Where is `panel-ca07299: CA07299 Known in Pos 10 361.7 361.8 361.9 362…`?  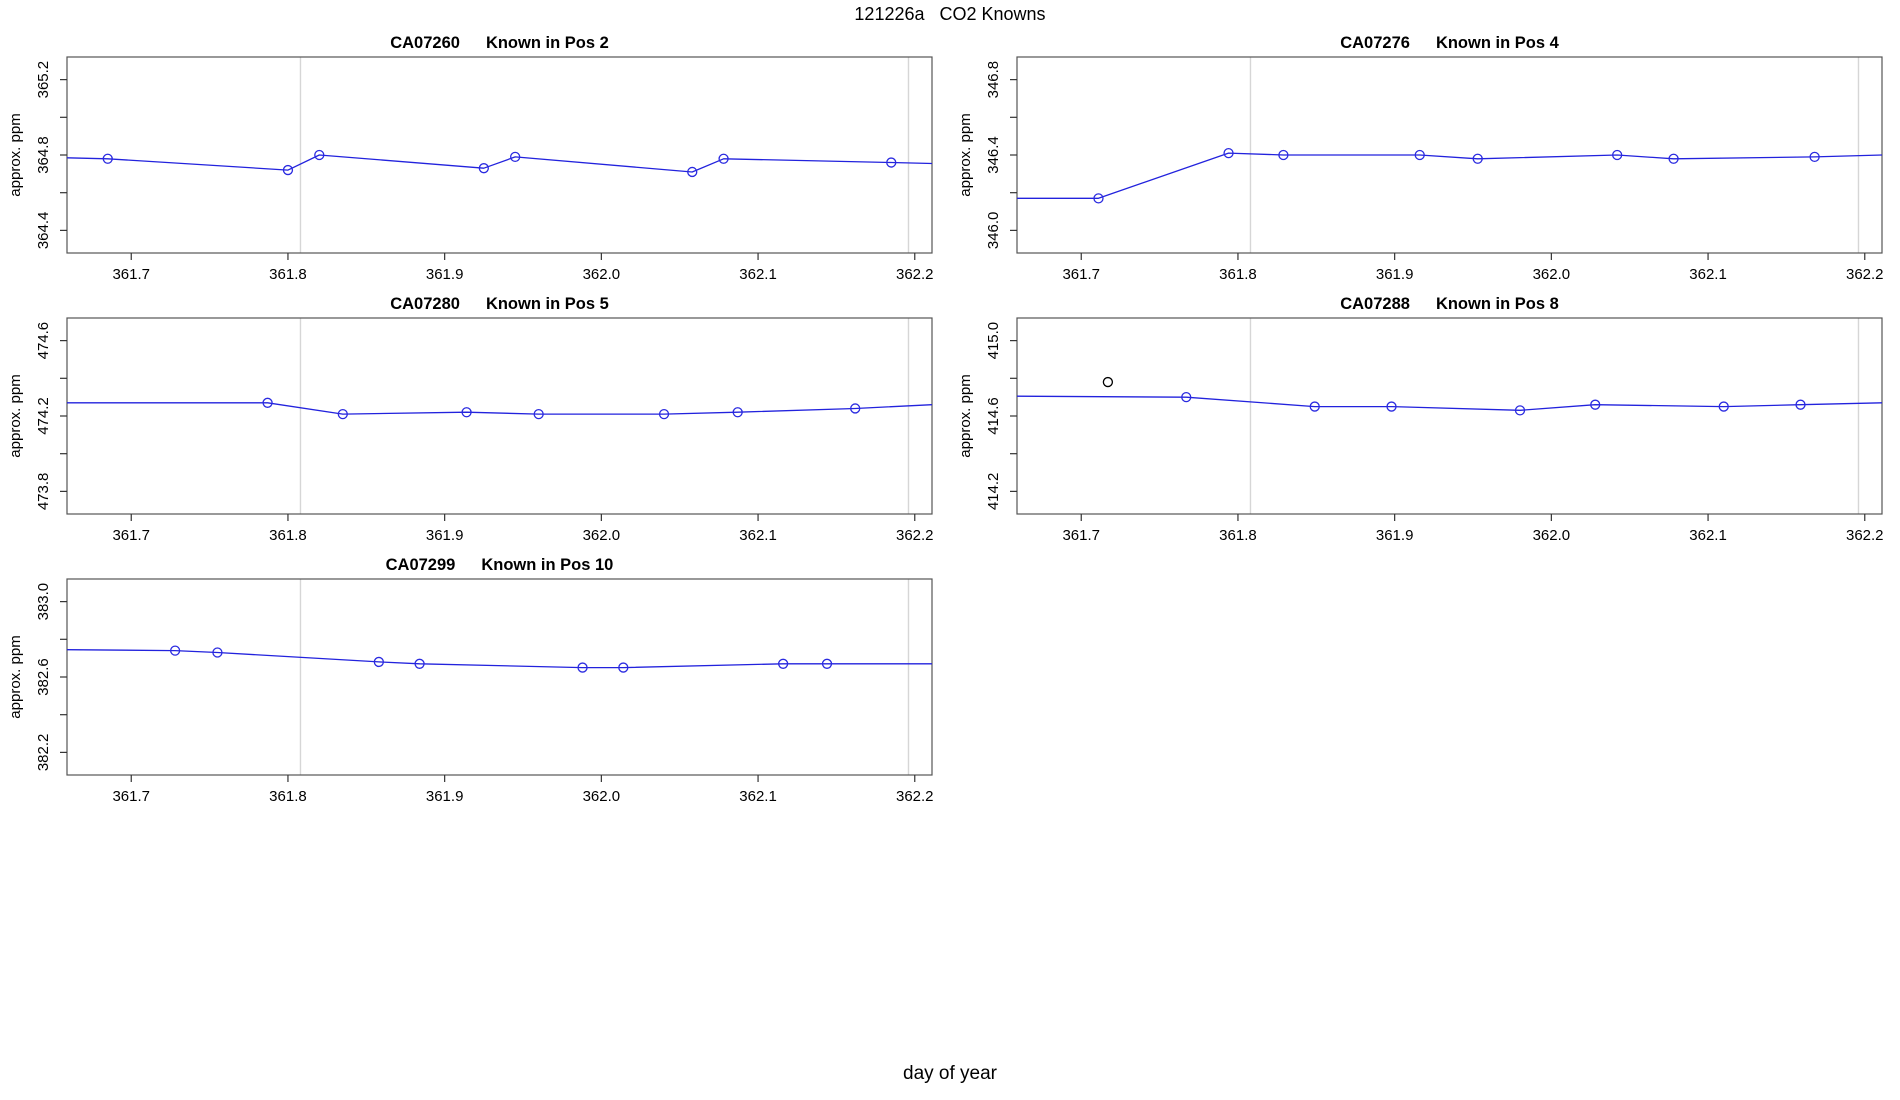 panel-ca07299: CA07299 Known in Pos 10 361.7 361.8 361.9 362… is located at coordinates (475, 677).